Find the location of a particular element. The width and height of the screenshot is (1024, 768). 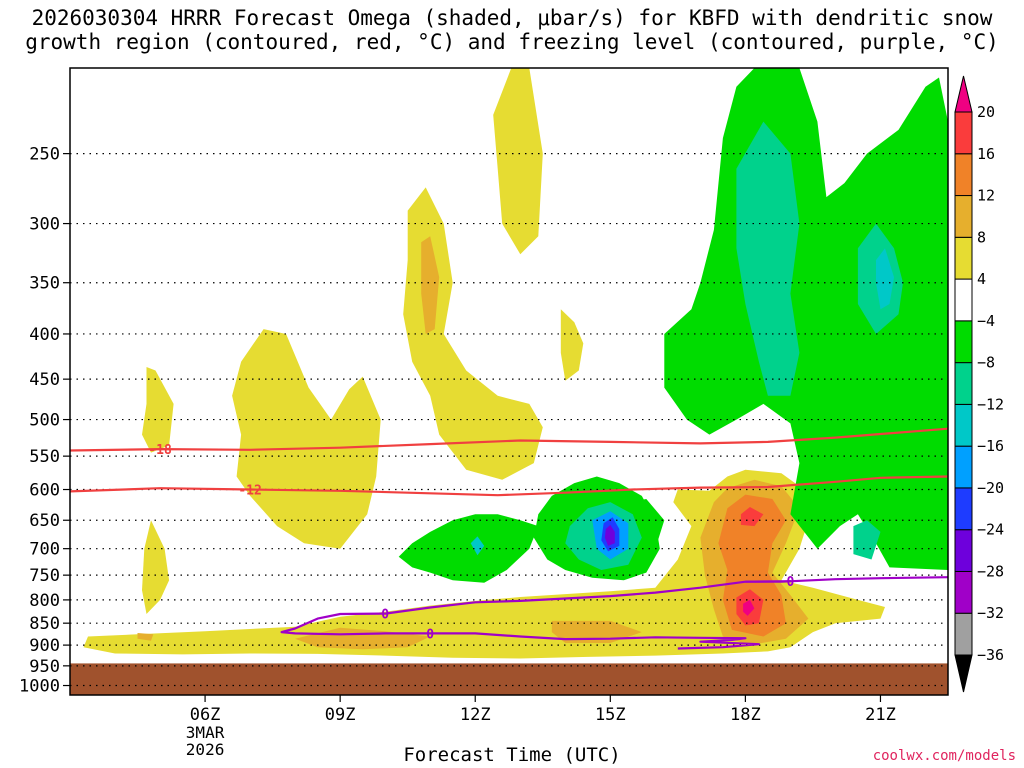

x-tick-label-06Z: 06Z is located at coordinates (205, 715).